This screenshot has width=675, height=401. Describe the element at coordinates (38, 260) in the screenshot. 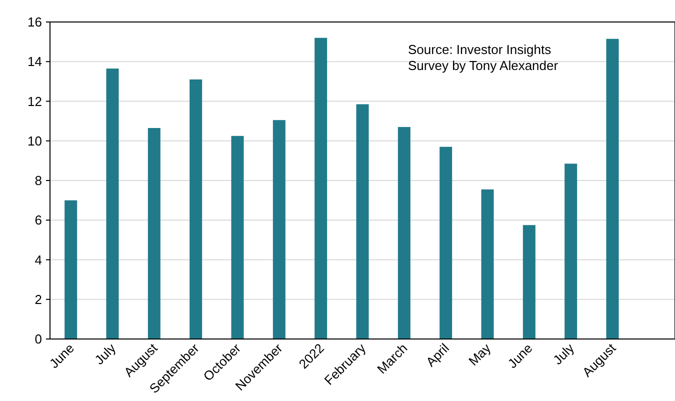

I see `y-tick-label: 4` at that location.